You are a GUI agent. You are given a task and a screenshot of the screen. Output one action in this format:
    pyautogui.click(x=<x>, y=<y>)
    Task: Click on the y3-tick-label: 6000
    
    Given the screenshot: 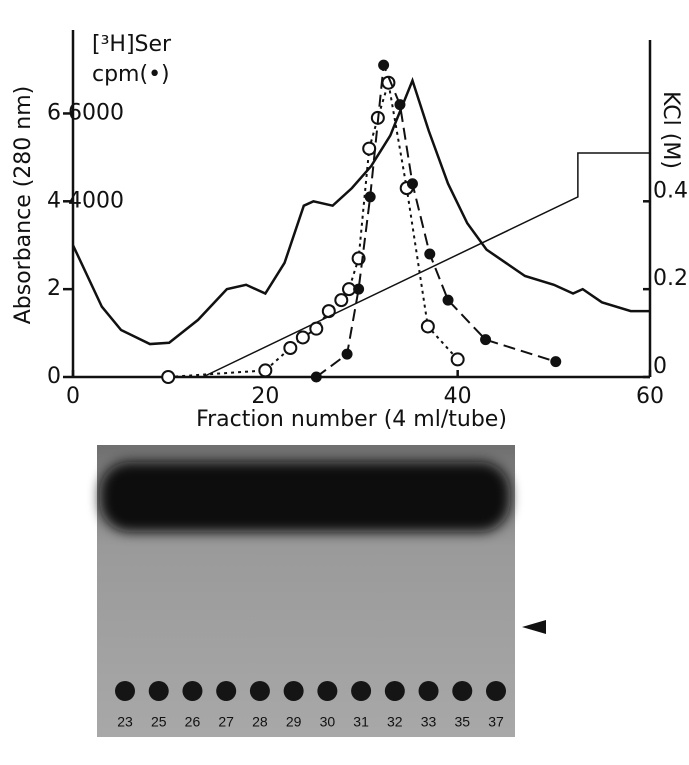 What is the action you would take?
    pyautogui.click(x=96, y=112)
    